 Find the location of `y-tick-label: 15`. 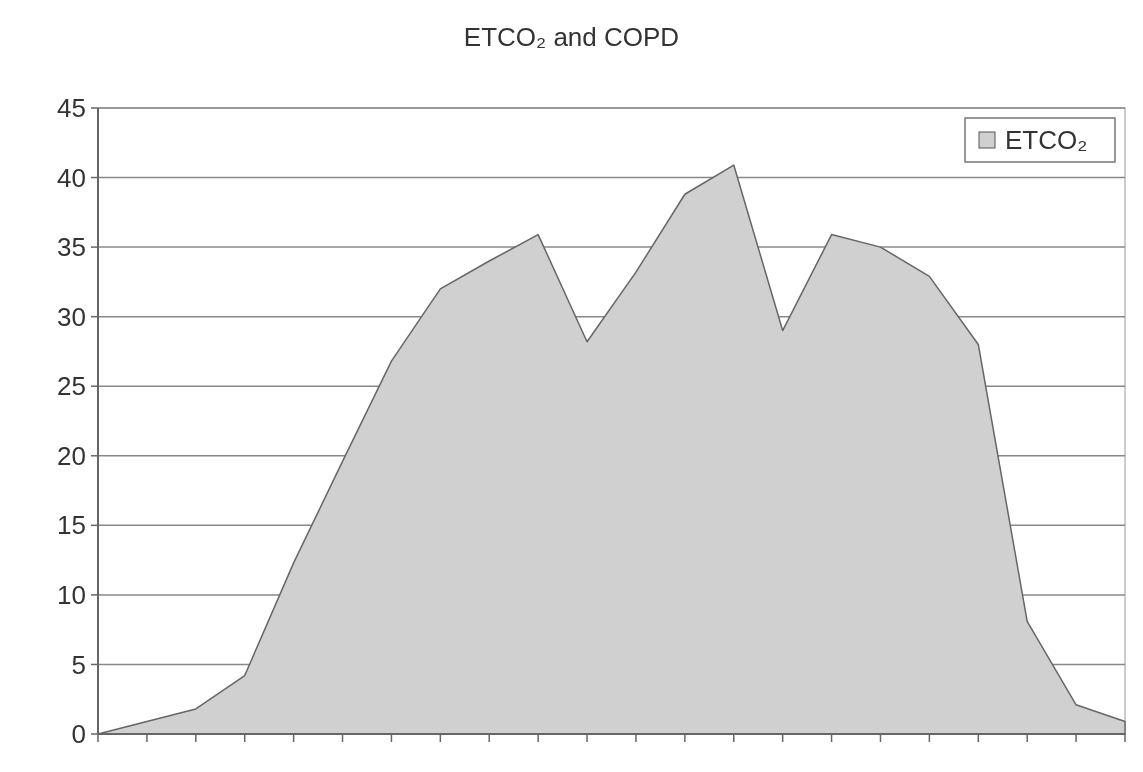

y-tick-label: 15 is located at coordinates (71, 525).